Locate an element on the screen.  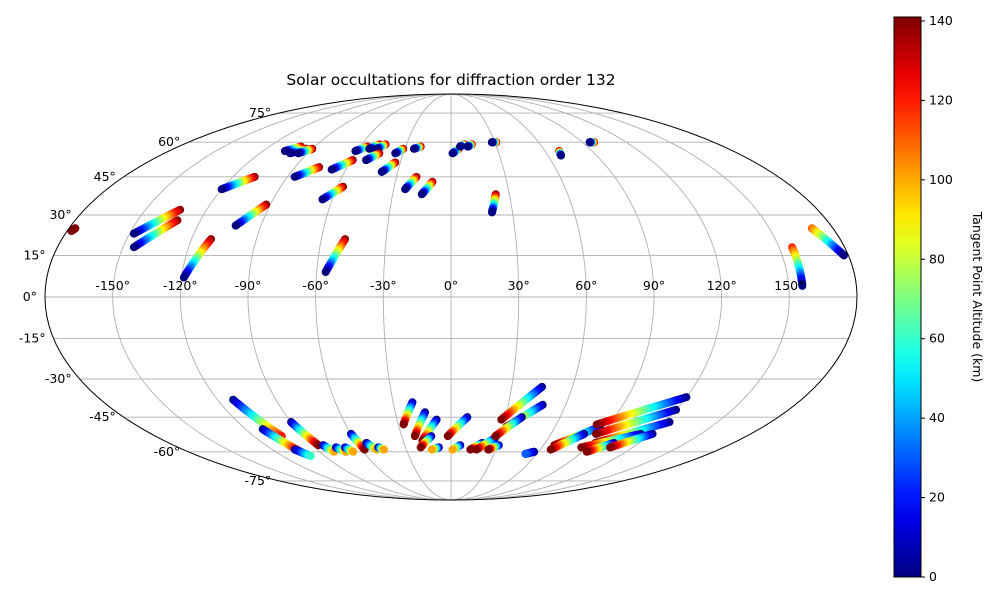
colorbar-label: Tangent Point Altitude (km) is located at coordinates (977, 297).